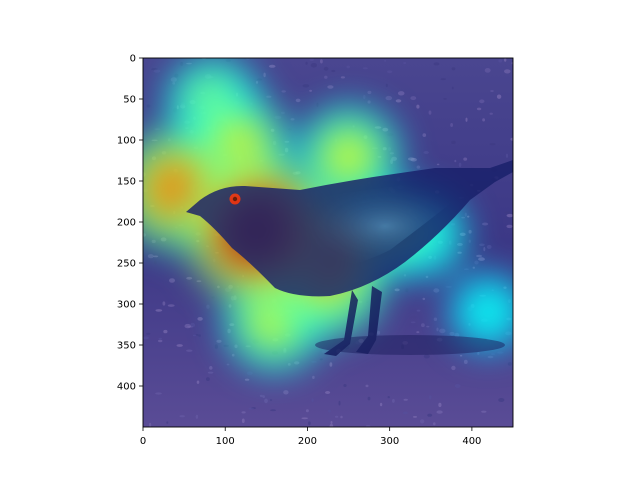 This screenshot has height=480, width=640. Describe the element at coordinates (389, 441) in the screenshot. I see `x-tick-label: 300` at that location.